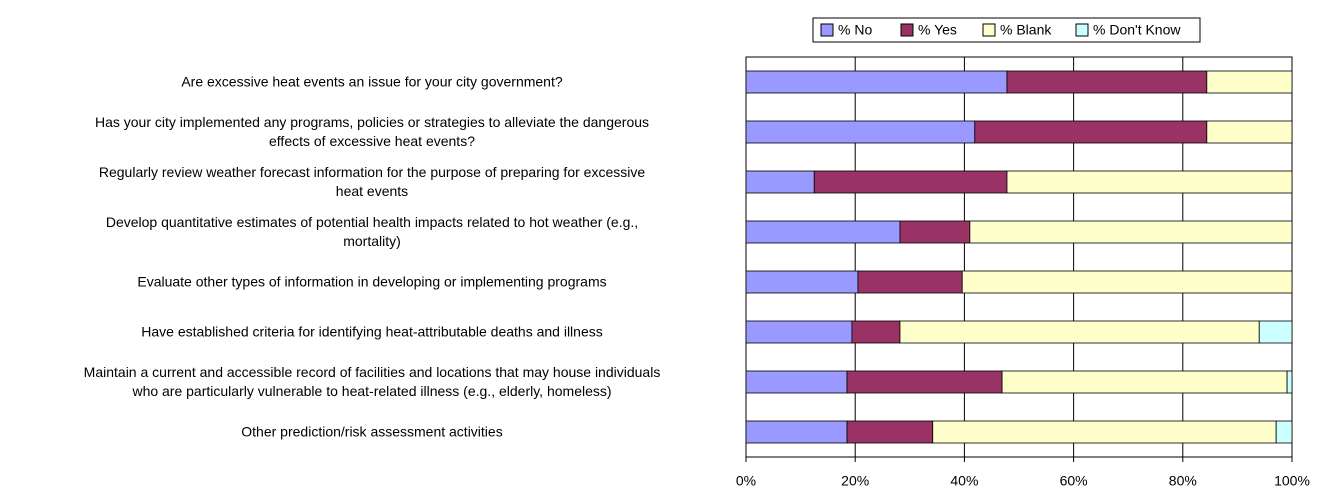 This screenshot has width=1328, height=492. What do you see at coordinates (1074, 481) in the screenshot?
I see `x-tick-label: 60%` at bounding box center [1074, 481].